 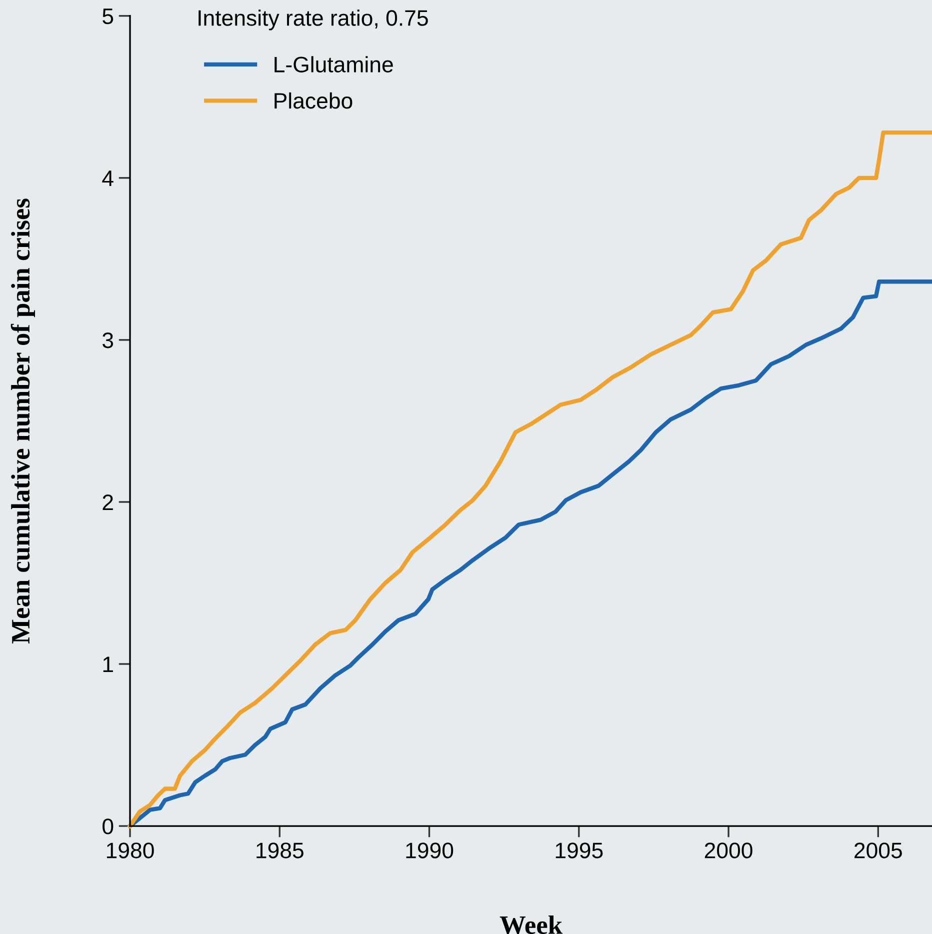 I want to click on x-axis-title: Week, so click(x=531, y=924).